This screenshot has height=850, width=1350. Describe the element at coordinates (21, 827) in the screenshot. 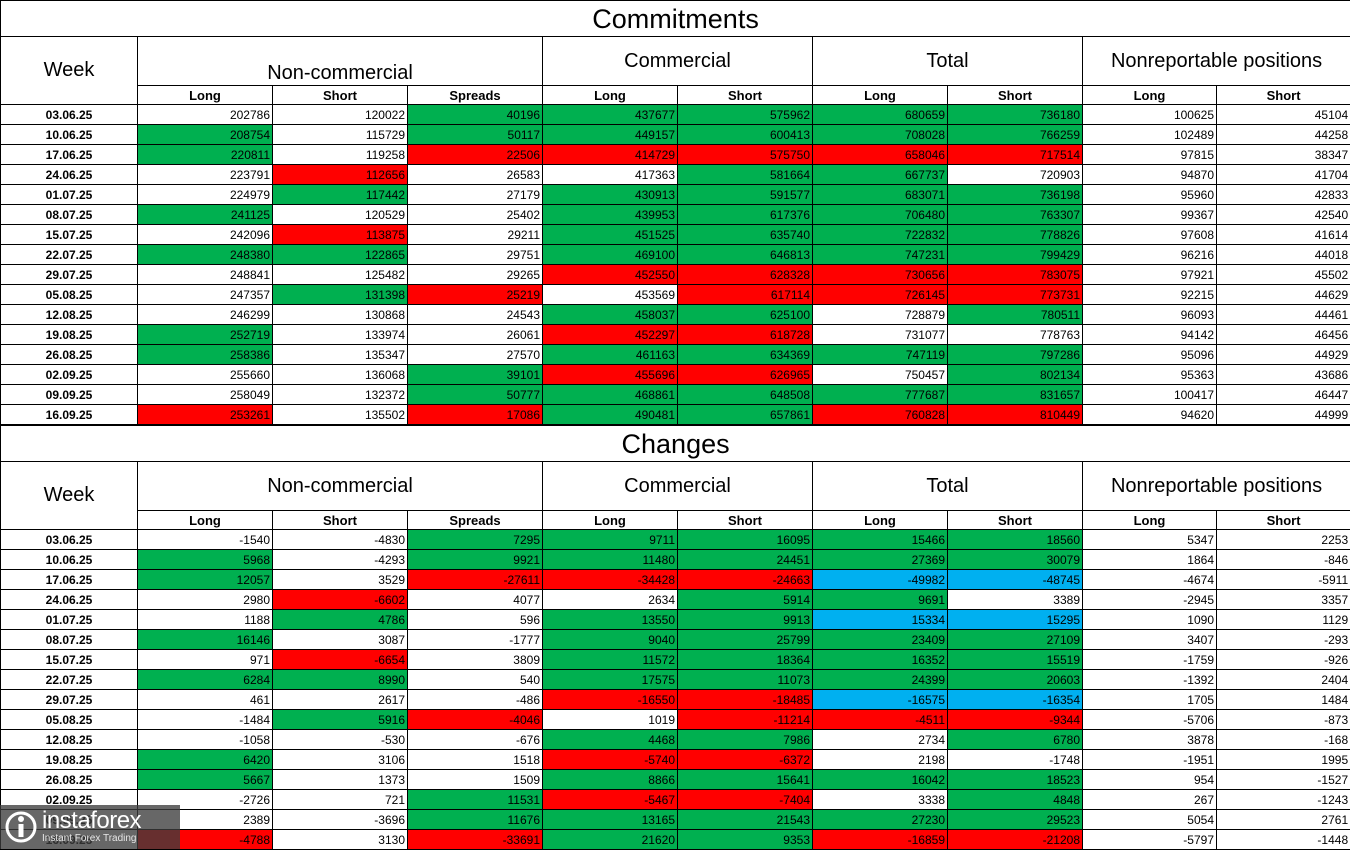

I see `instaforex-logo-icon` at that location.